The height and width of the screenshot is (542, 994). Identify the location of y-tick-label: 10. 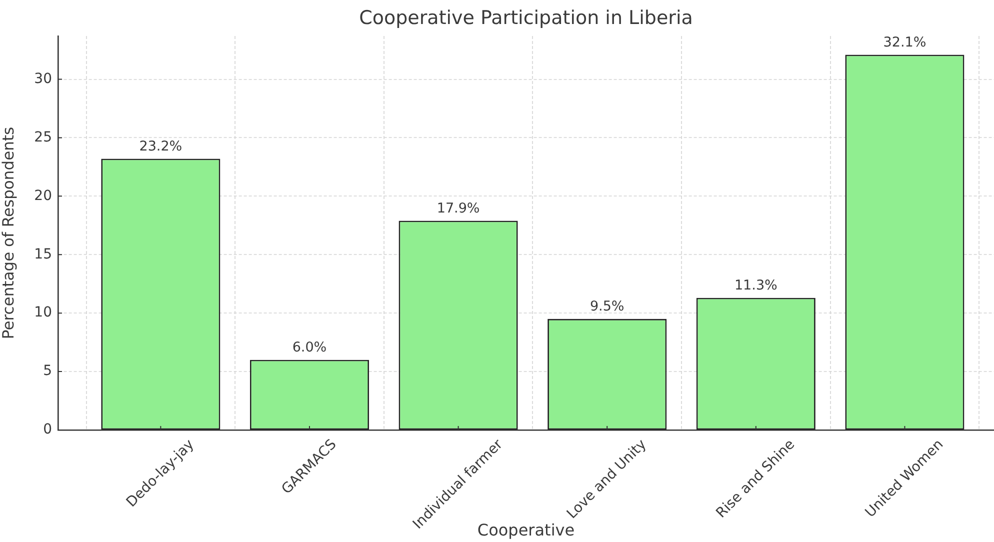
(43, 312).